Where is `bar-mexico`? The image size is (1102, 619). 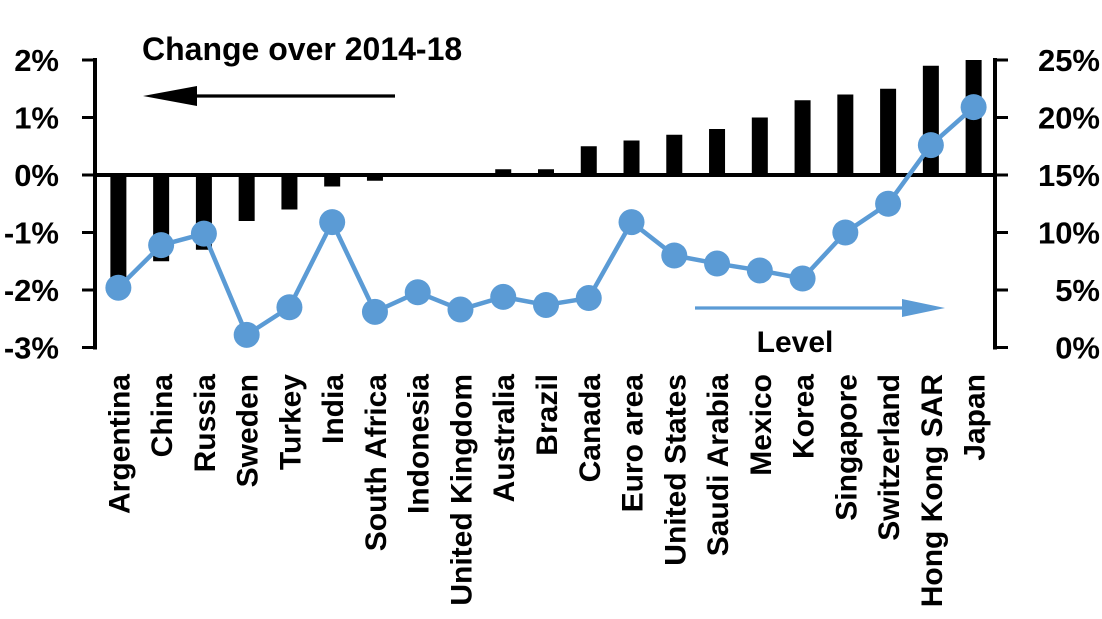
bar-mexico is located at coordinates (759, 146).